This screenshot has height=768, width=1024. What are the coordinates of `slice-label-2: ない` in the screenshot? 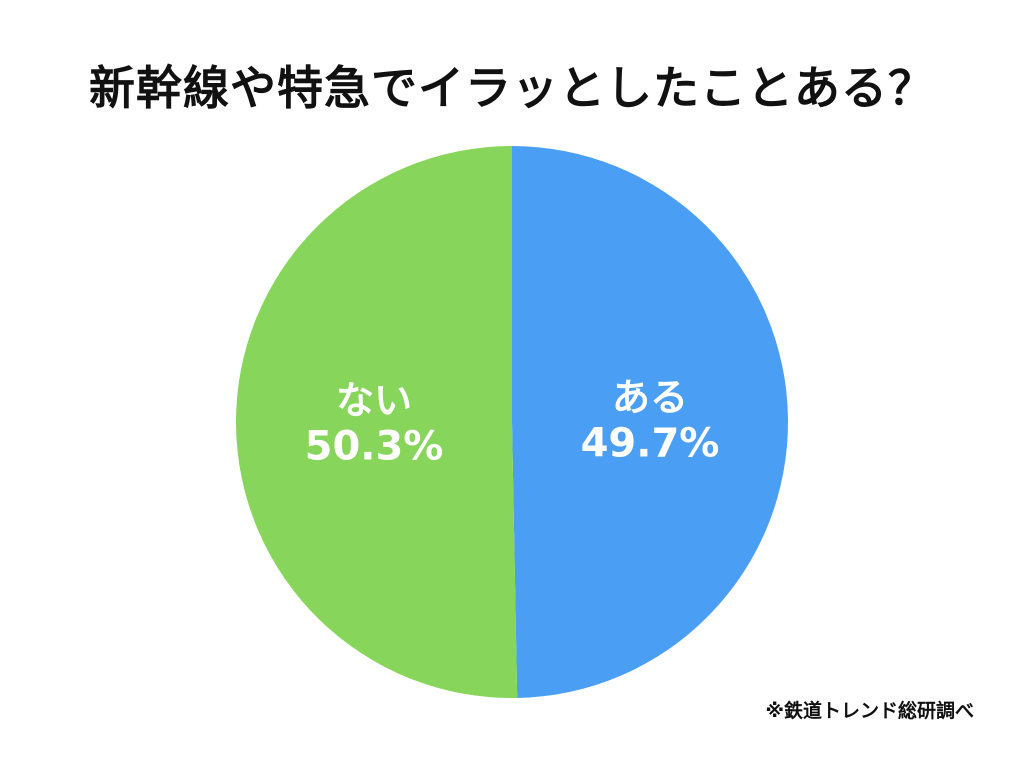 It's located at (374, 400).